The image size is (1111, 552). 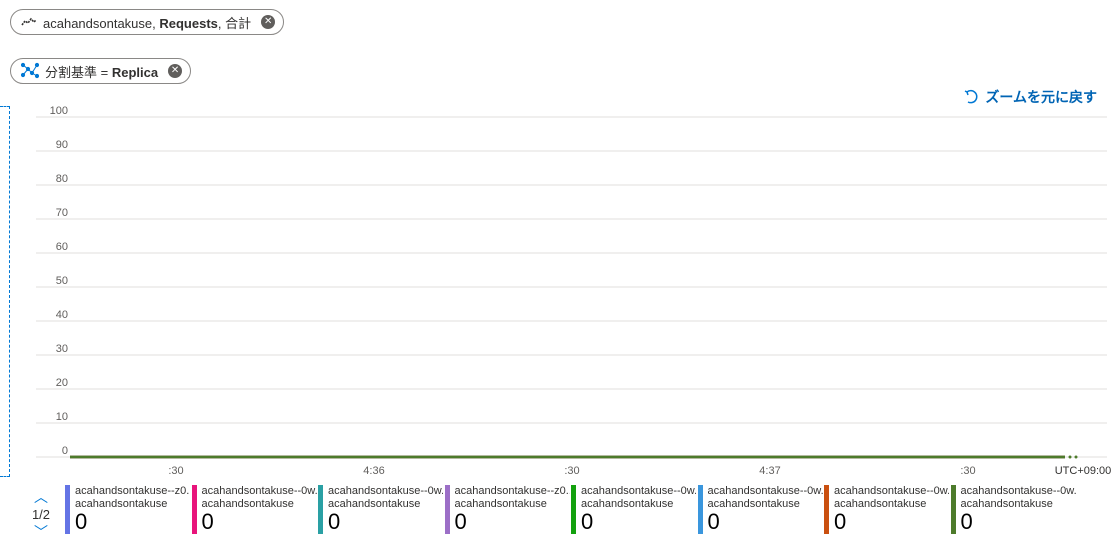 I want to click on y-tick-label: 90, so click(x=62, y=145).